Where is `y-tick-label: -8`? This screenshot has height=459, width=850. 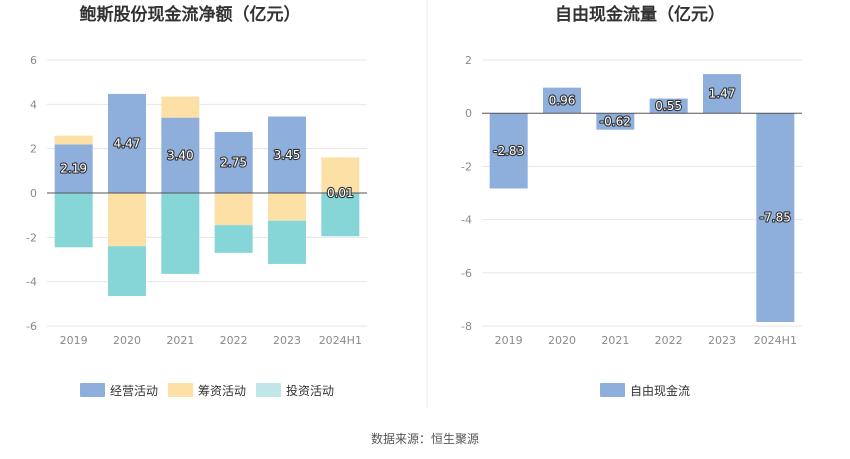
y-tick-label: -8 is located at coordinates (466, 326).